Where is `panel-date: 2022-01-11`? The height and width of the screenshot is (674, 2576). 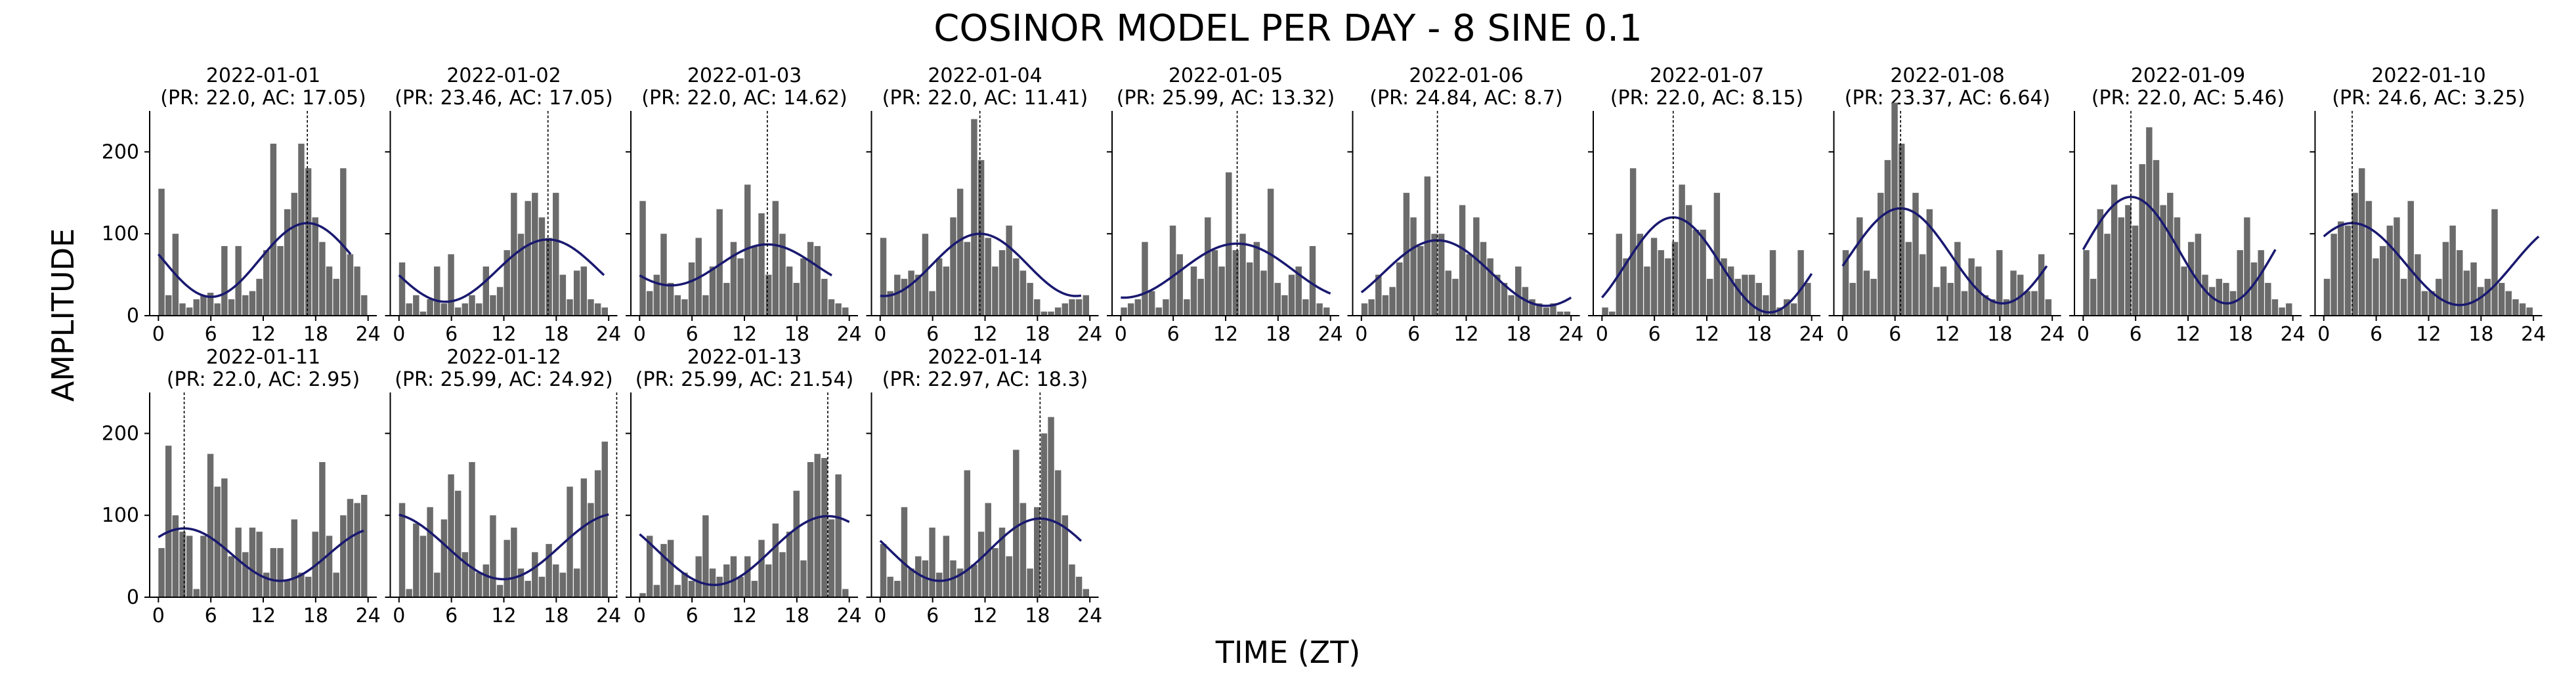 panel-date: 2022-01-11 is located at coordinates (263, 357).